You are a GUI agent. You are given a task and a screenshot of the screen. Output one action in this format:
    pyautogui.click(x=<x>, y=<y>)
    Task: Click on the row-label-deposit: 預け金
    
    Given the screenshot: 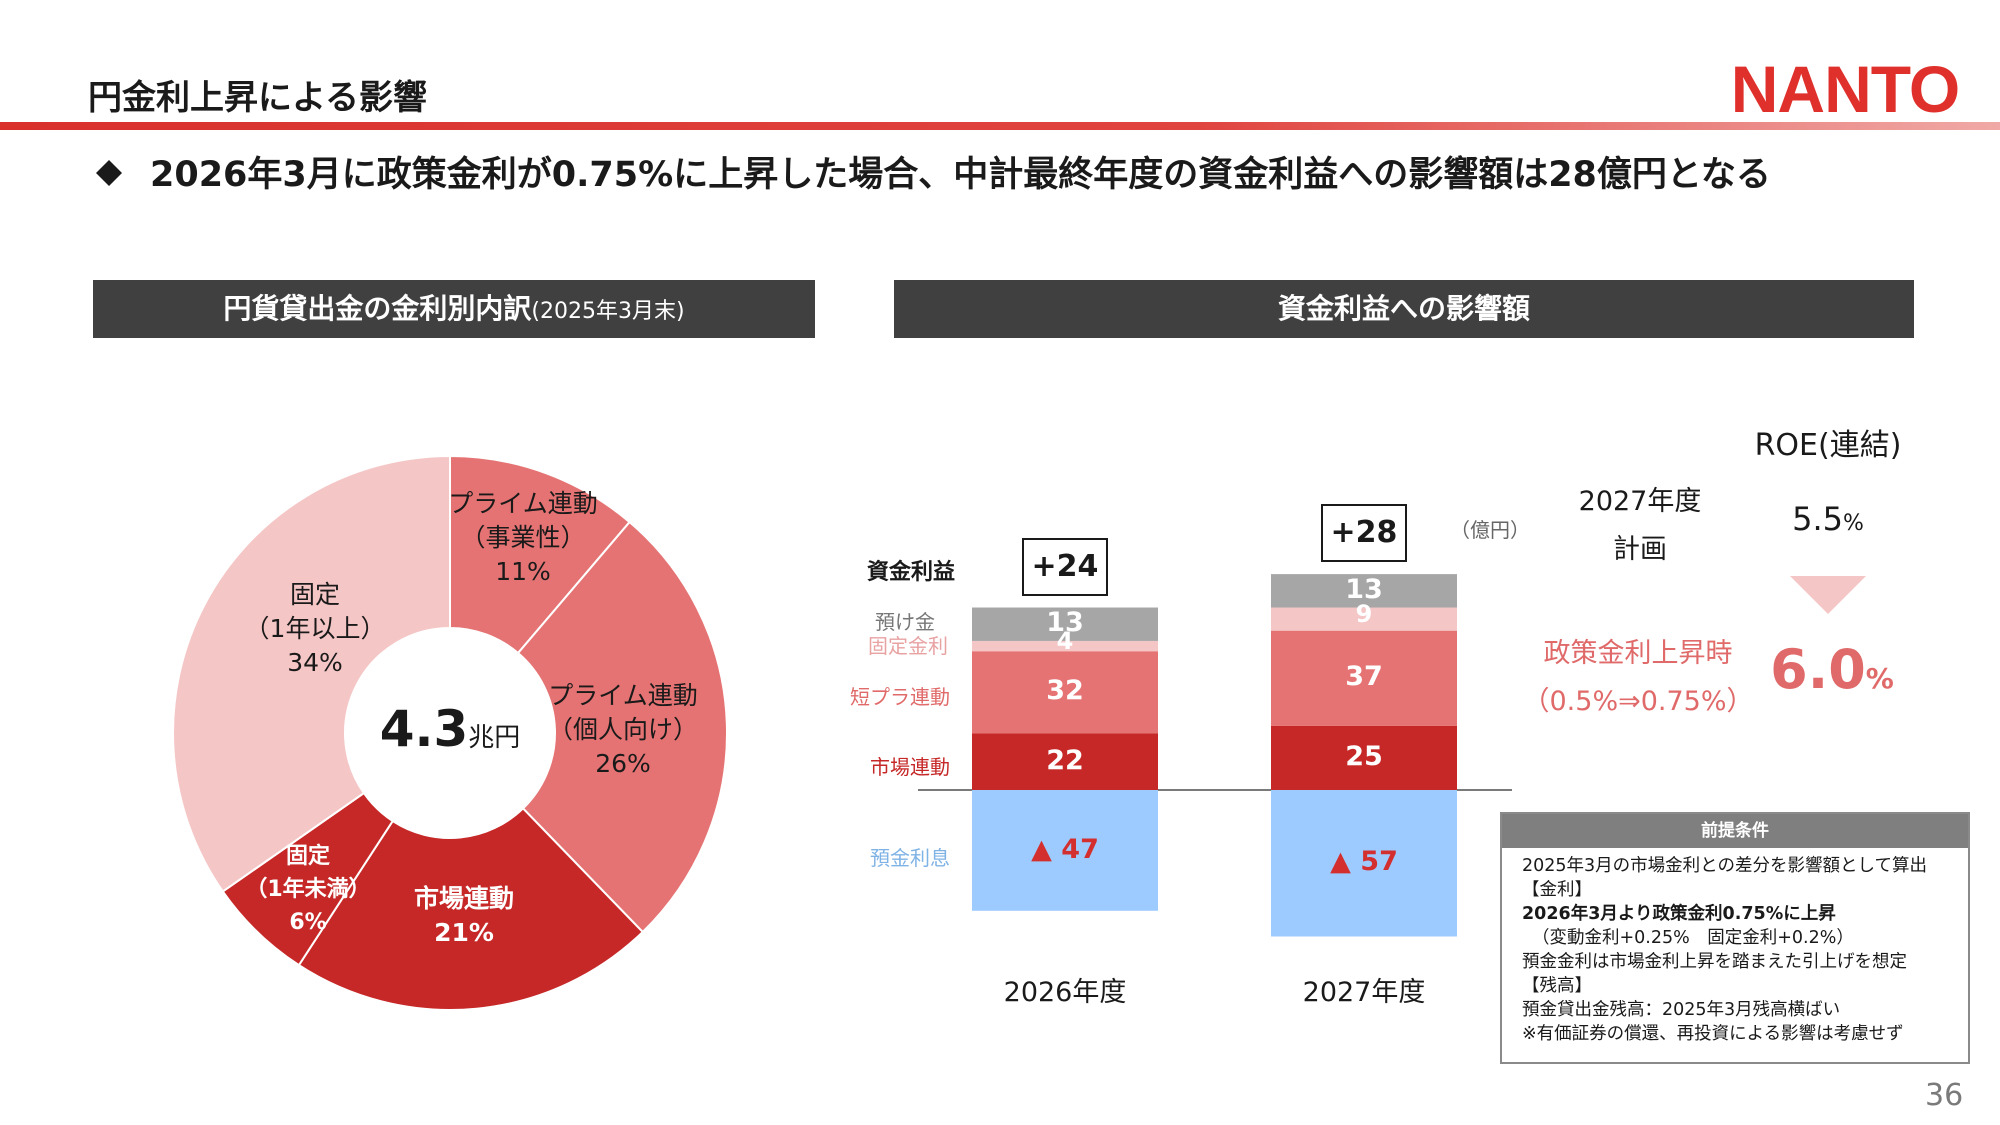 What is the action you would take?
    pyautogui.click(x=905, y=622)
    